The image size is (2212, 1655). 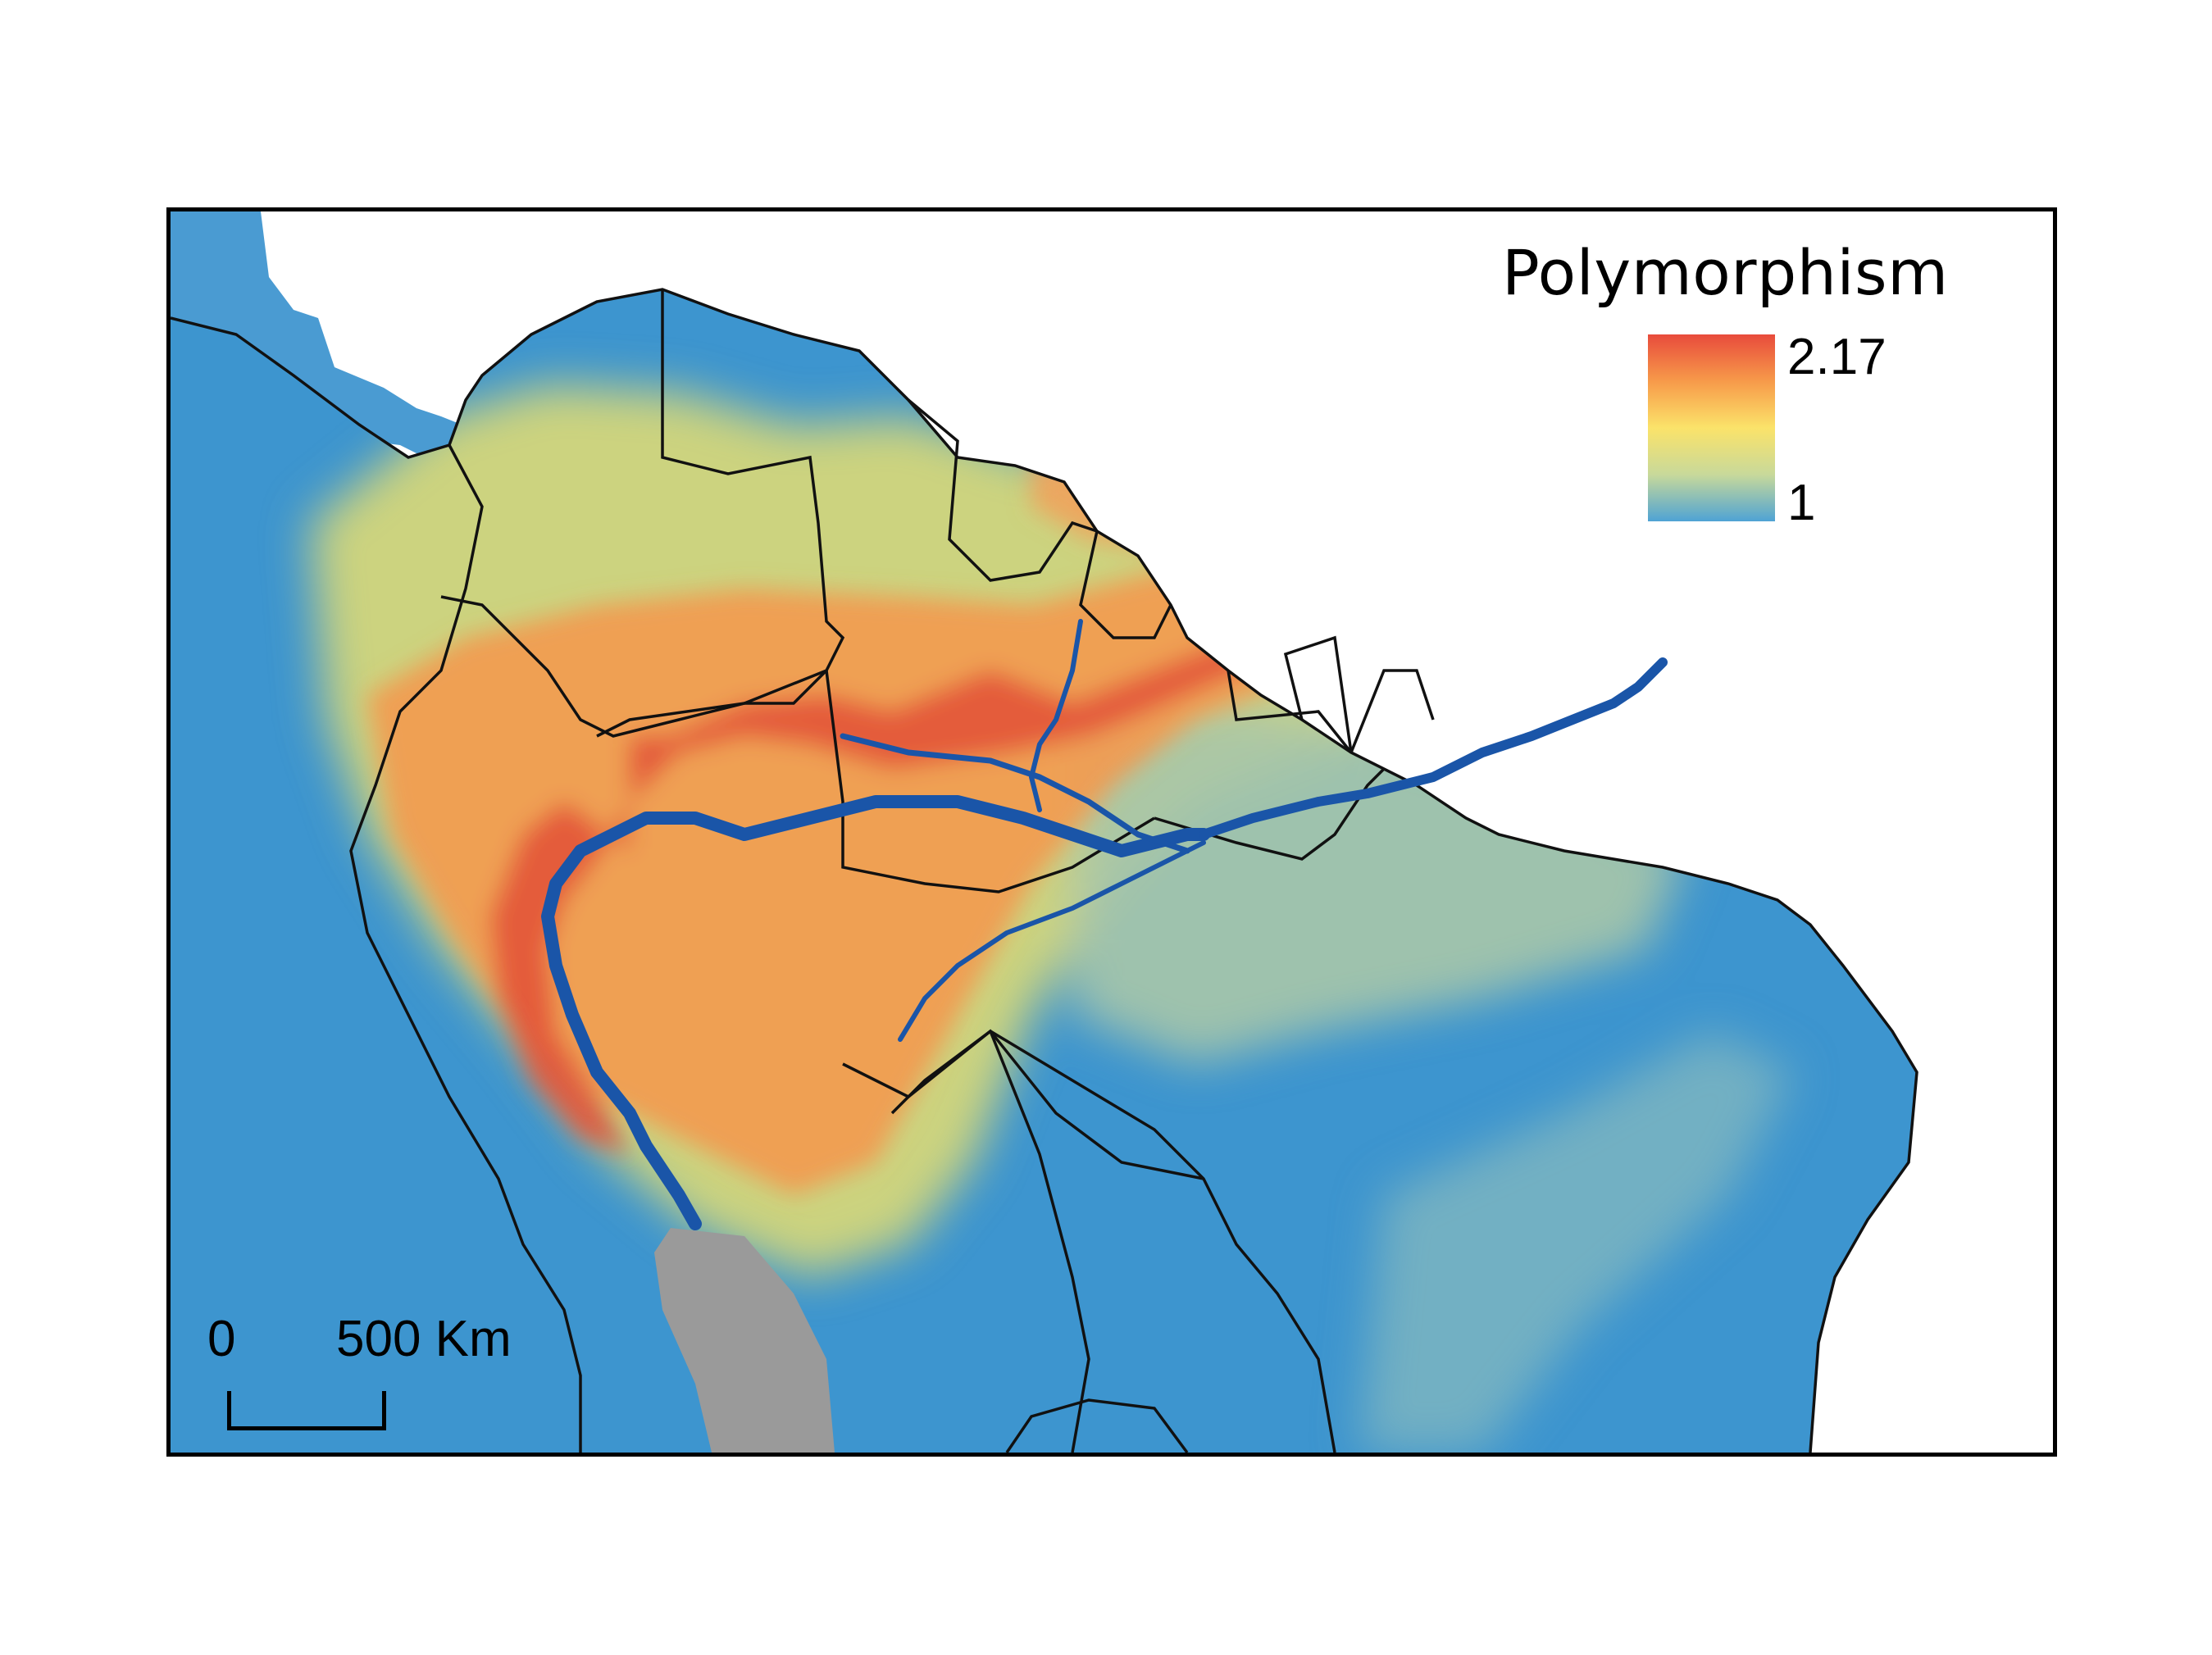 What do you see at coordinates (318, 334) in the screenshot?
I see `central-america-land` at bounding box center [318, 334].